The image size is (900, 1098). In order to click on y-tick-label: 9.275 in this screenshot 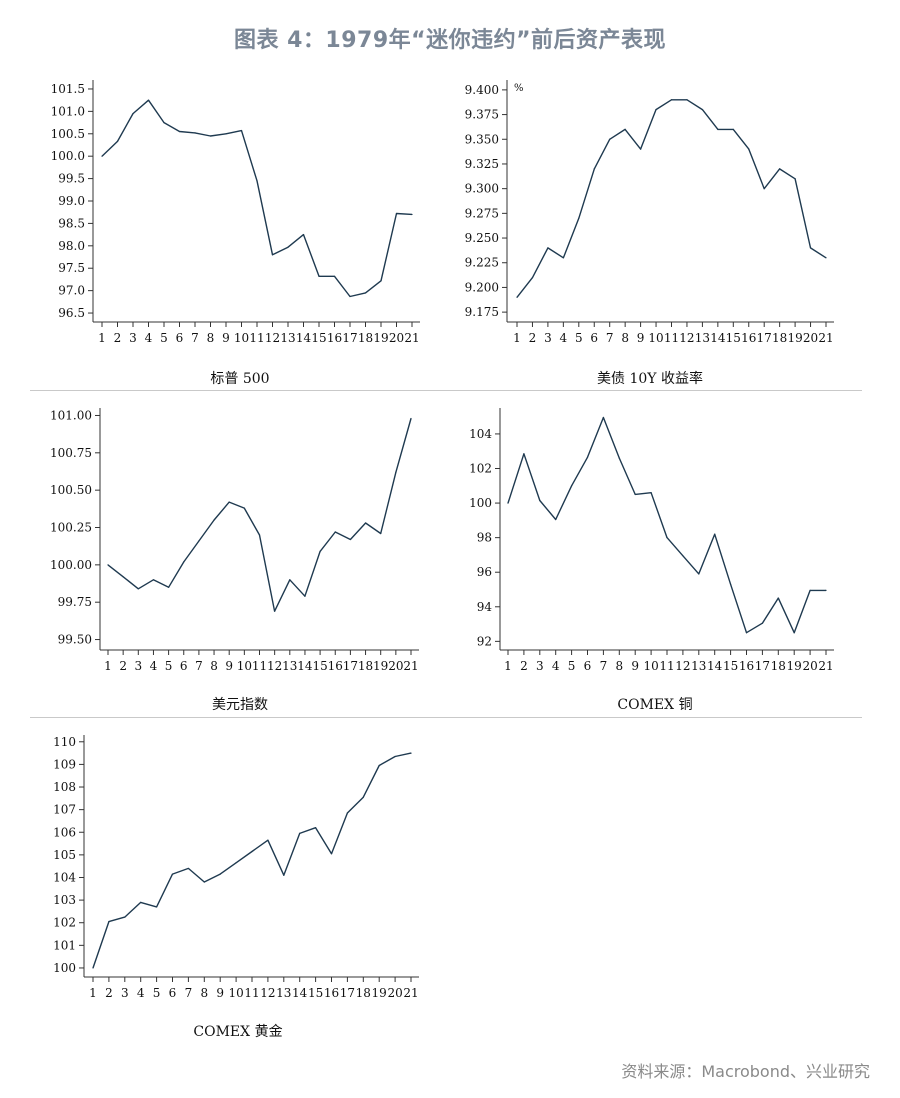, I will do `click(482, 213)`.